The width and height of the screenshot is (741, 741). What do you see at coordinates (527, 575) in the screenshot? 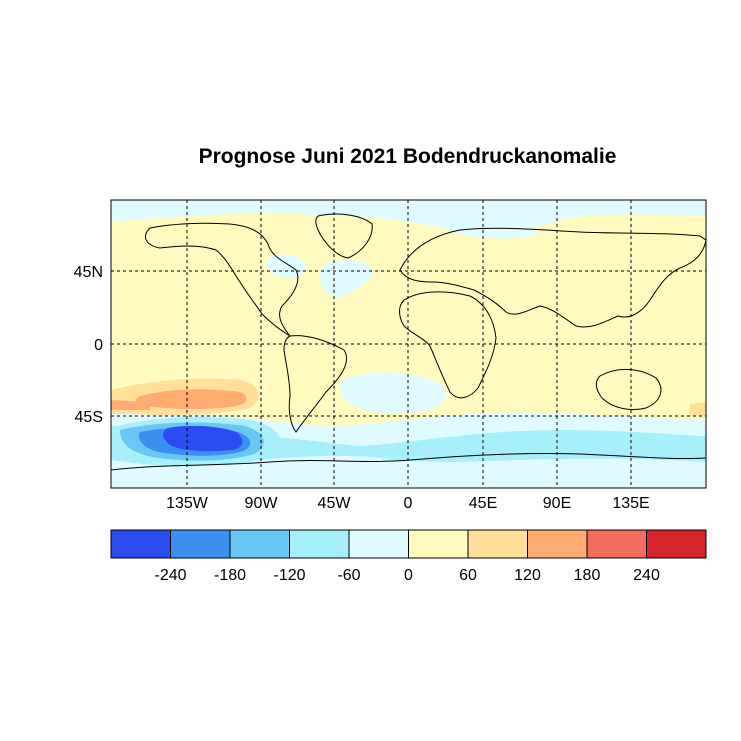
I see `colorbar-tick-label: 120` at bounding box center [527, 575].